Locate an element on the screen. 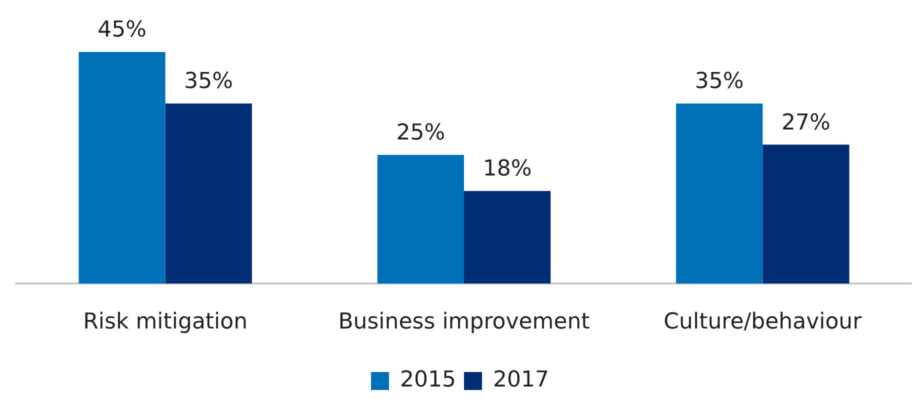  legend-label: 2017 is located at coordinates (521, 380).